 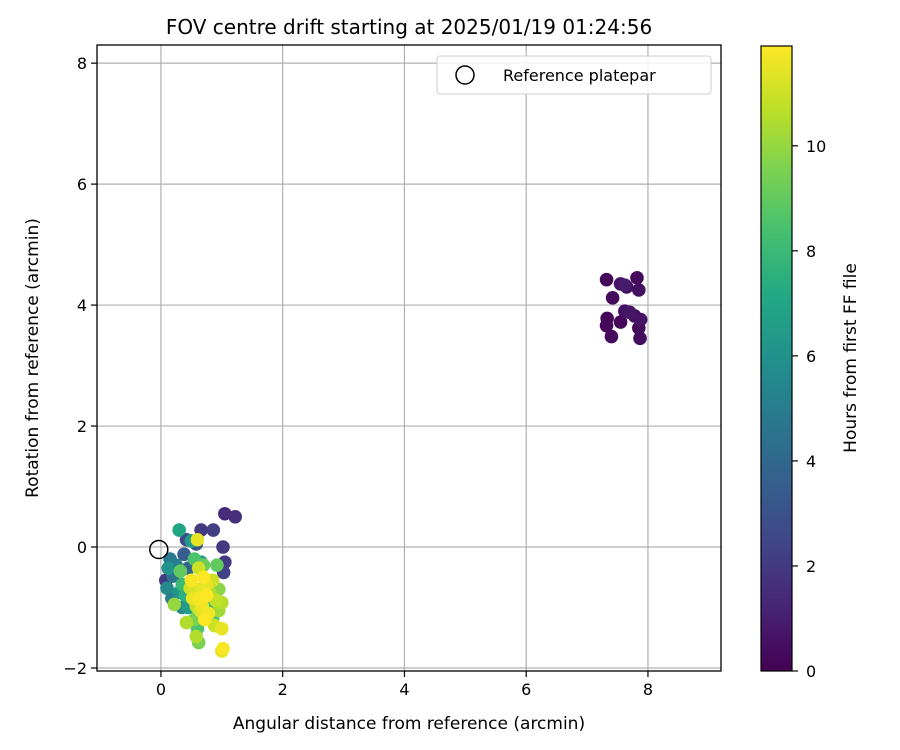 I want to click on legend: Reference platepar, so click(x=574, y=75).